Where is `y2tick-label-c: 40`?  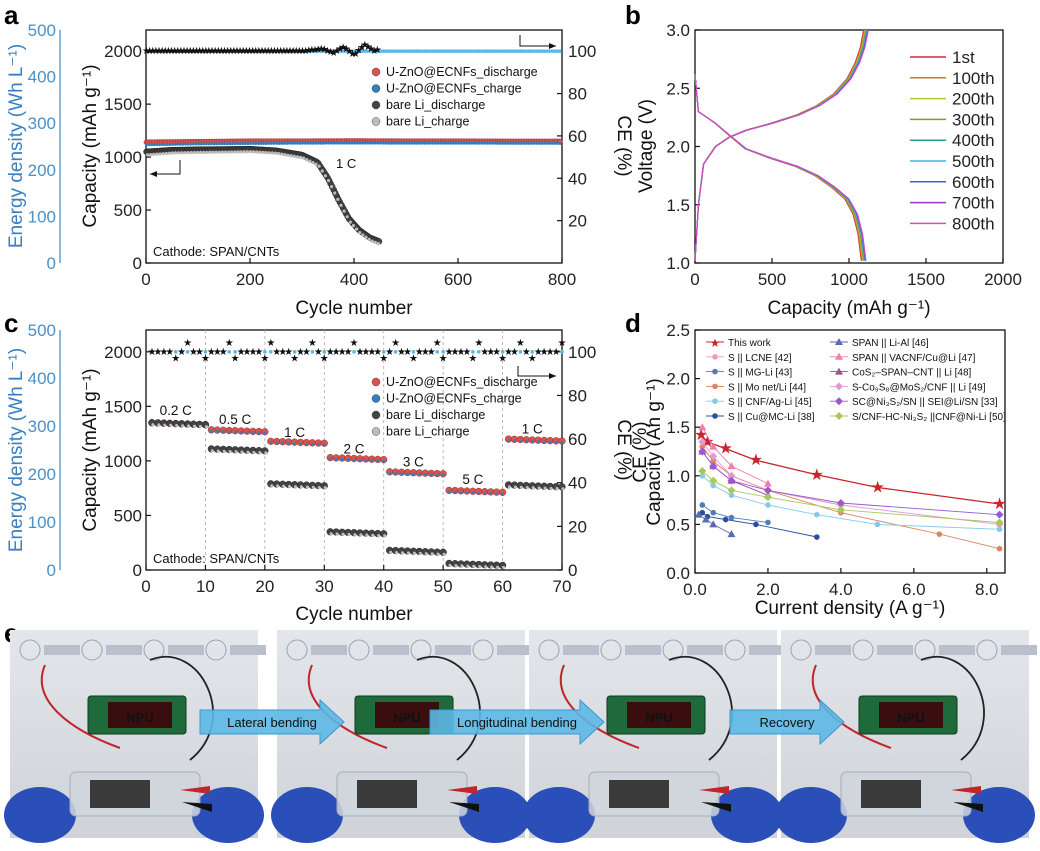 y2tick-label-c: 40 is located at coordinates (577, 483).